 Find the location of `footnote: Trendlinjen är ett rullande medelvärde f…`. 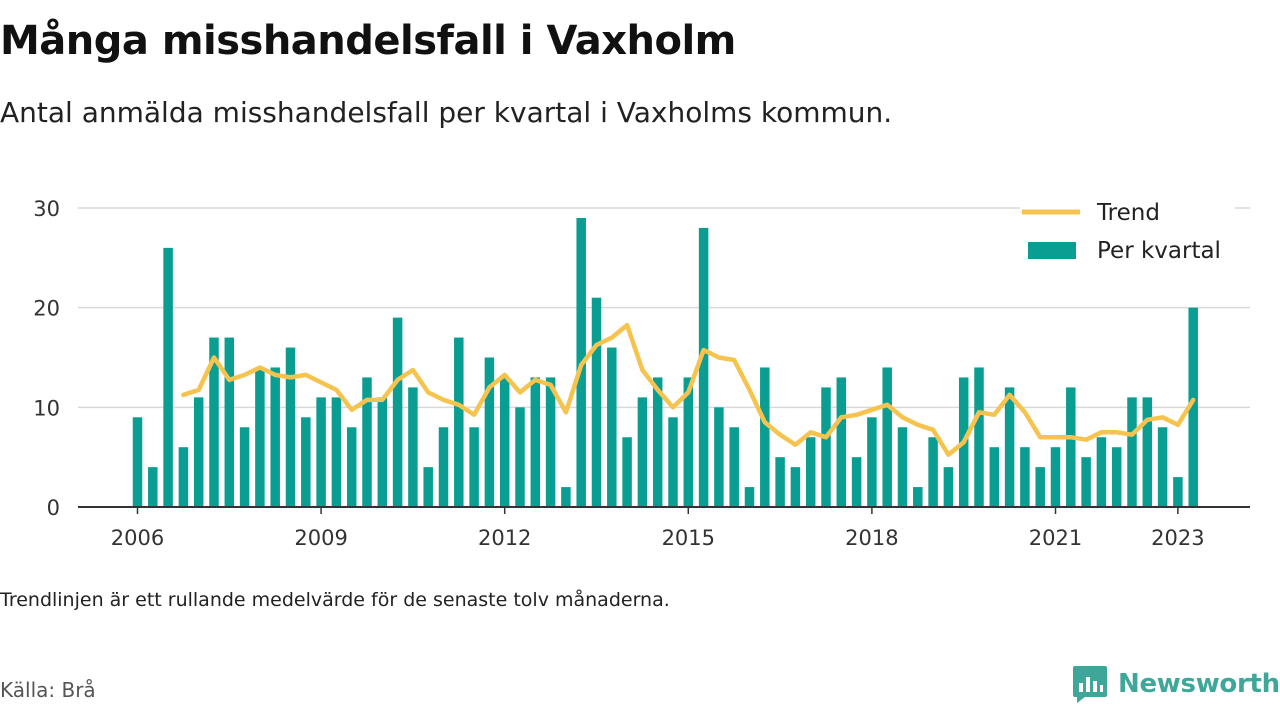

footnote: Trendlinjen är ett rullande medelvärde f… is located at coordinates (335, 600).